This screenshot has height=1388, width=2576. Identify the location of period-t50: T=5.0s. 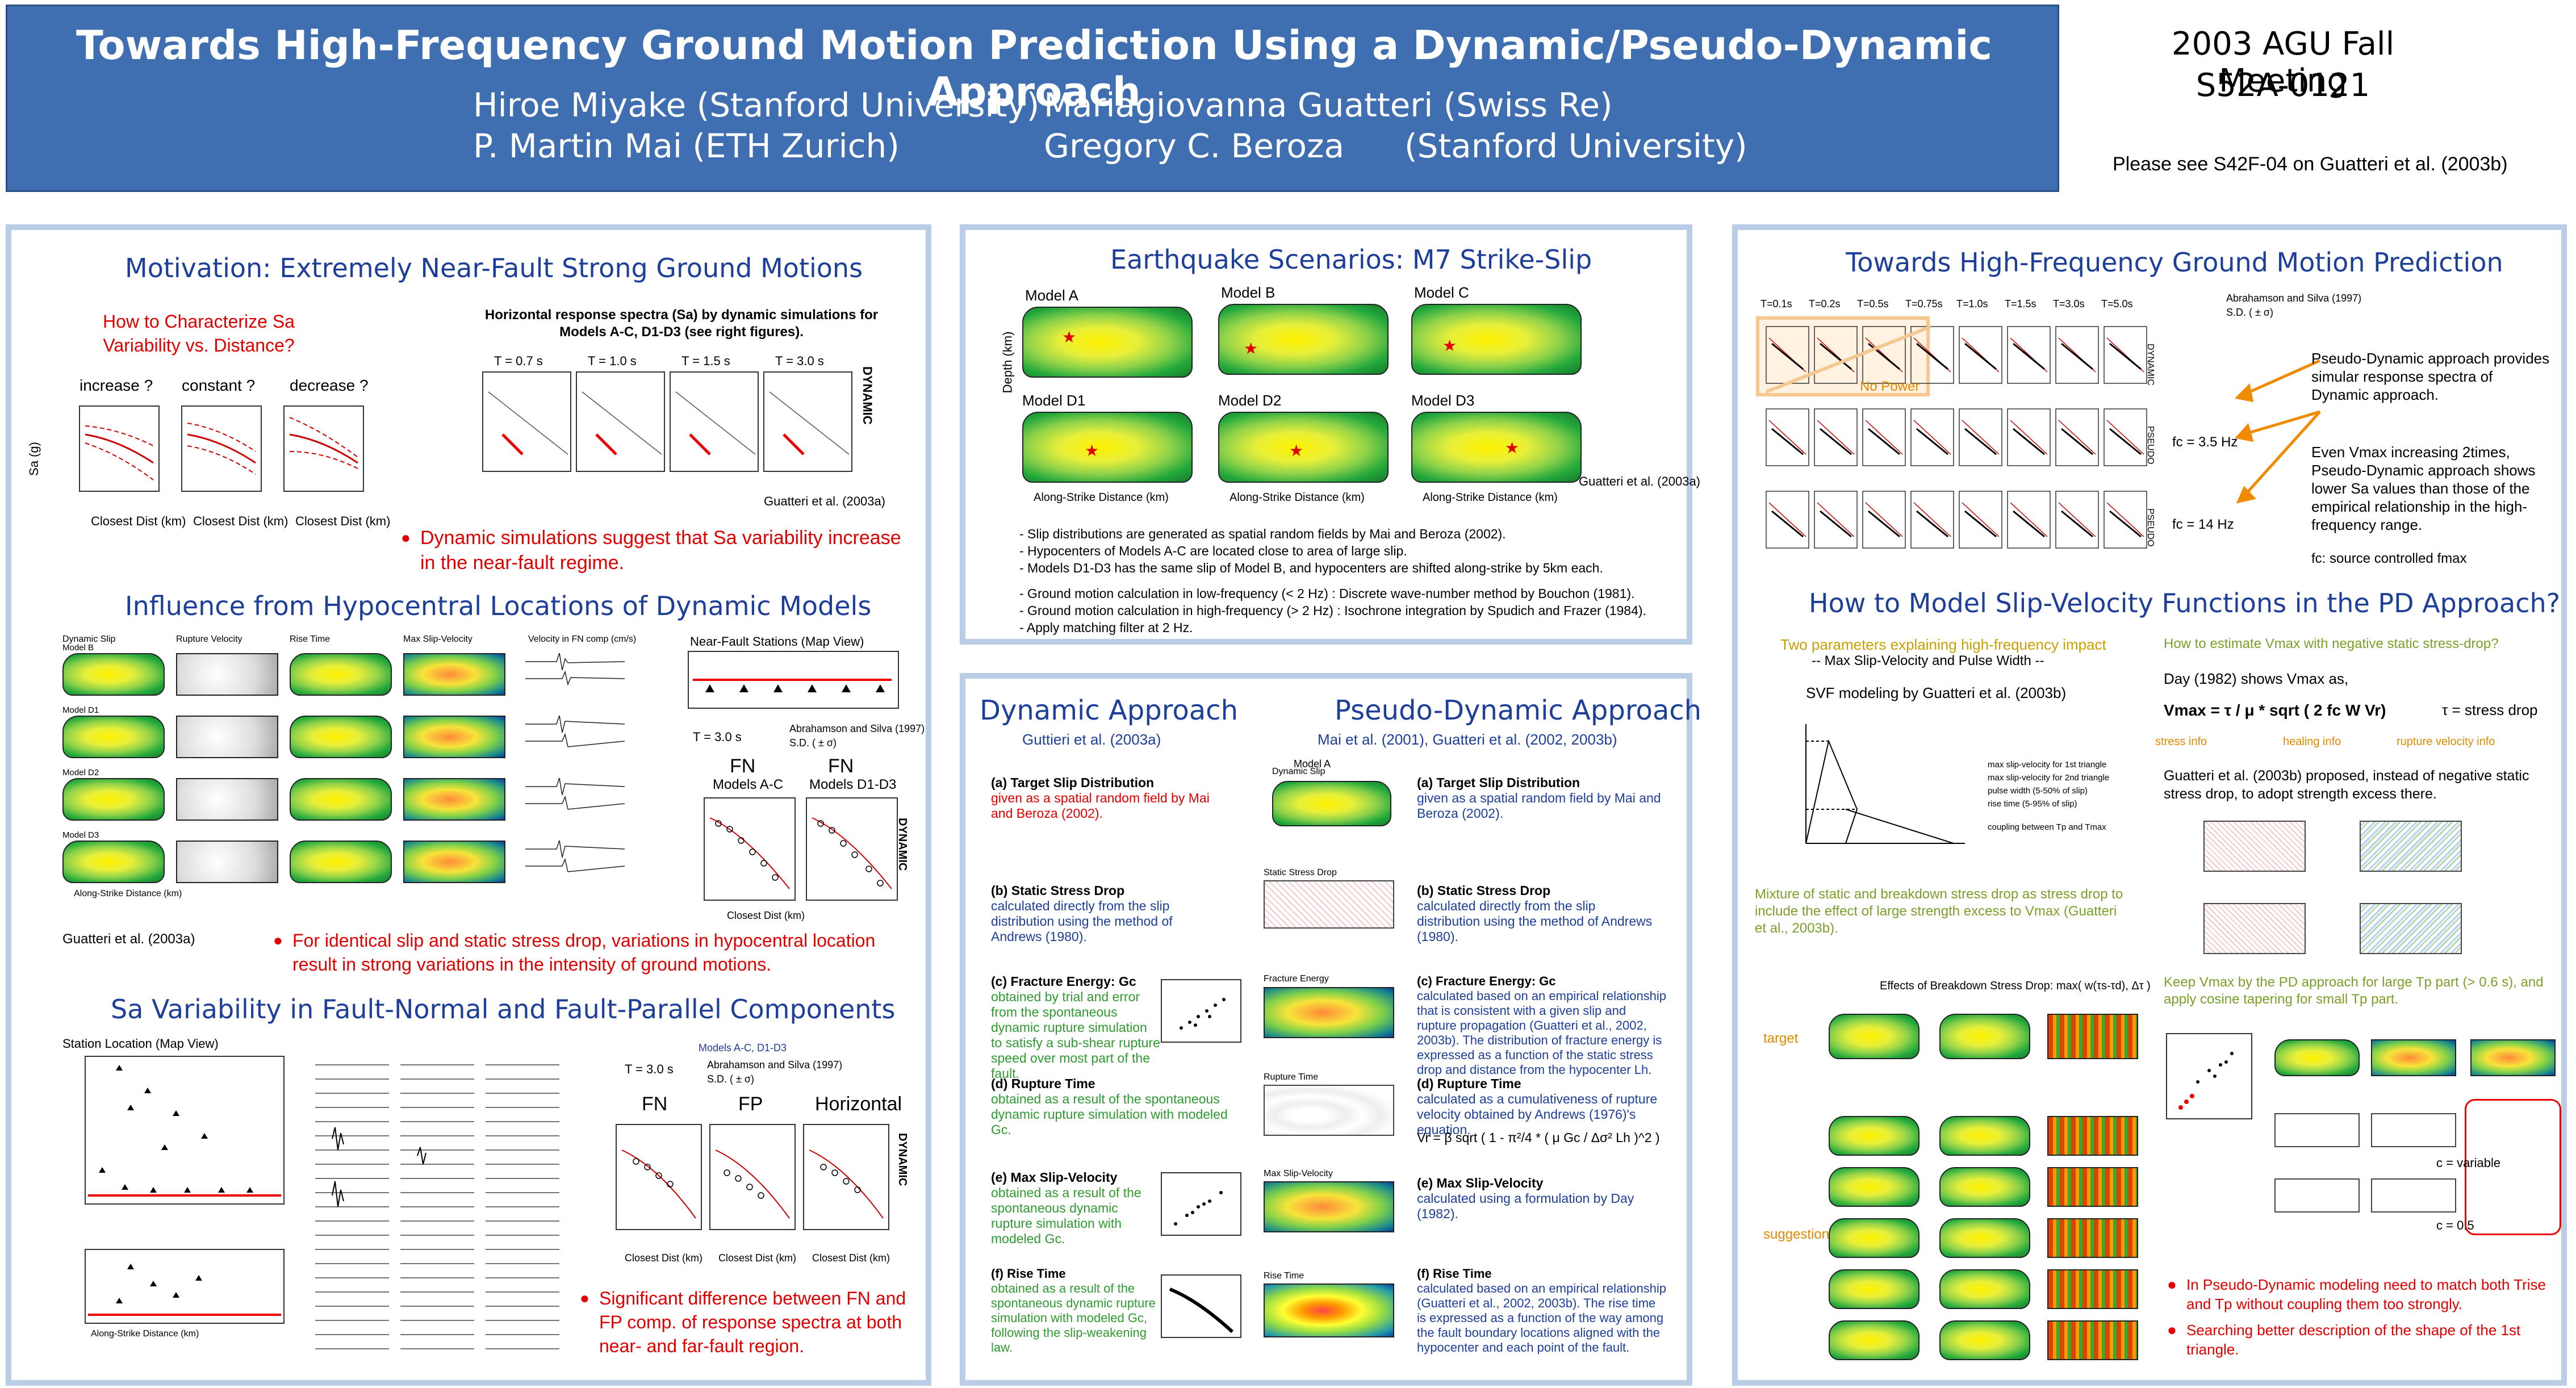
(2117, 304).